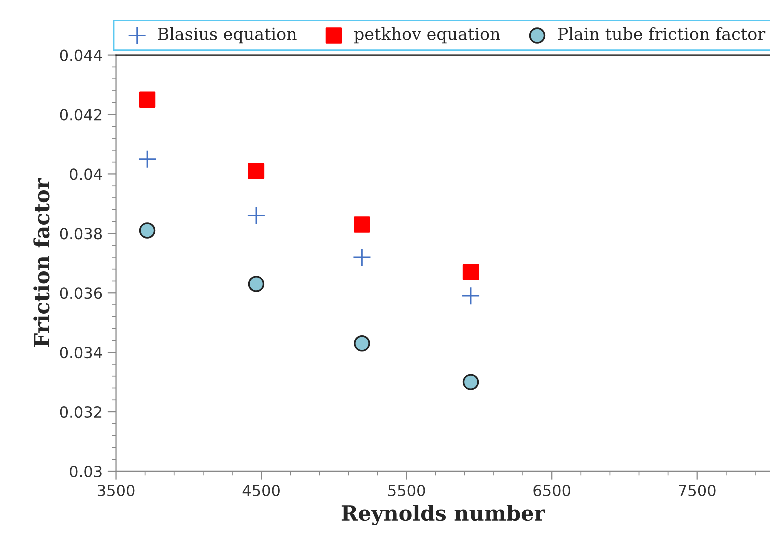 Image resolution: width=770 pixels, height=537 pixels. I want to click on legend-label: Blasius equation, so click(227, 36).